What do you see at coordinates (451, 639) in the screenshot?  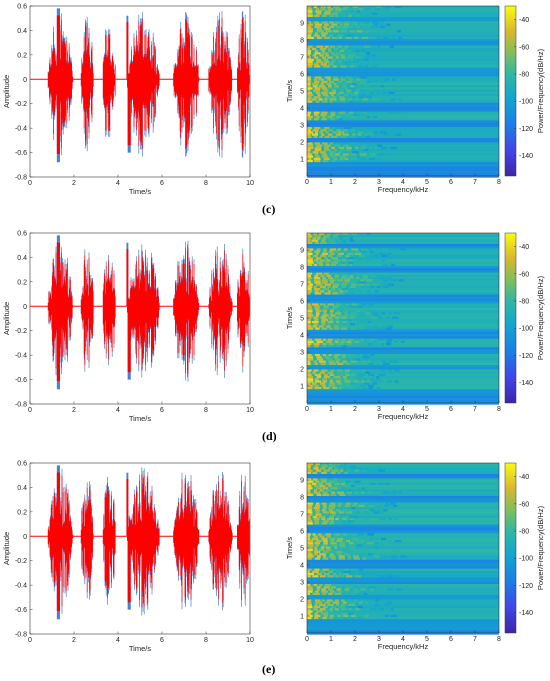 I see `x-tick-label: 6` at bounding box center [451, 639].